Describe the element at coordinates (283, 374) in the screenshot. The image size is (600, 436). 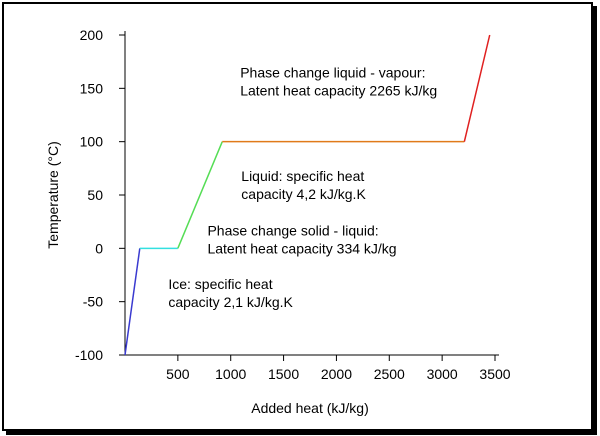
I see `x-tick-label: 1500` at that location.